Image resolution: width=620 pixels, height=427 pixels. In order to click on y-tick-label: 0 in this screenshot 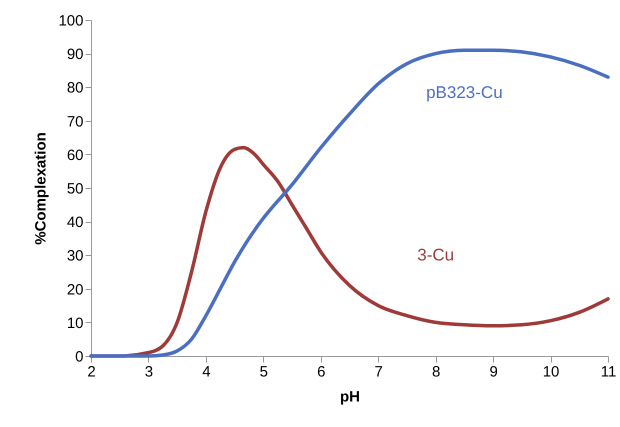, I will do `click(79, 357)`.